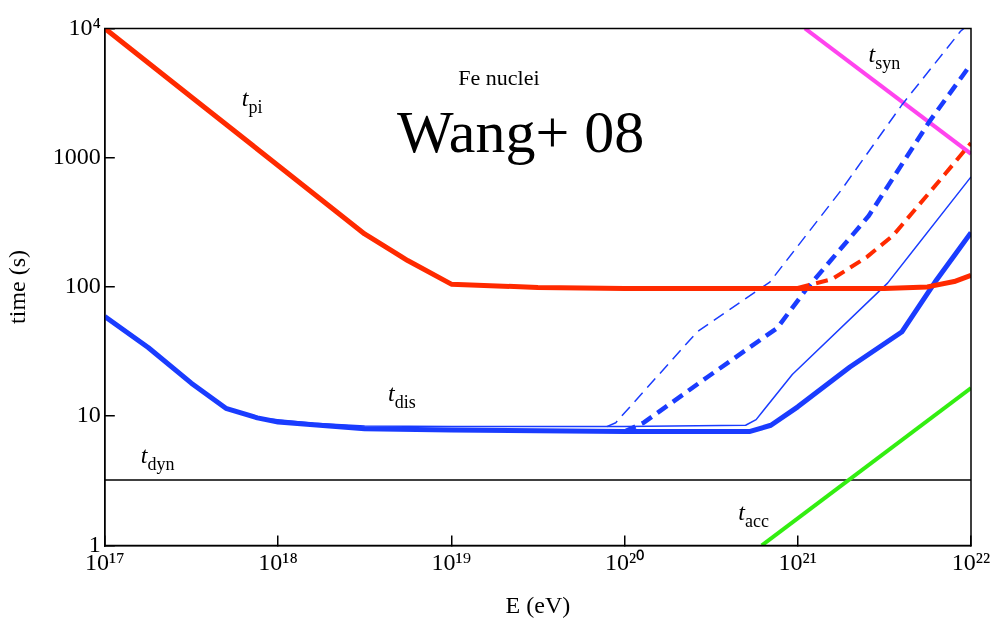  Describe the element at coordinates (797, 562) in the screenshot. I see `x-tick-label: 10²¹` at that location.